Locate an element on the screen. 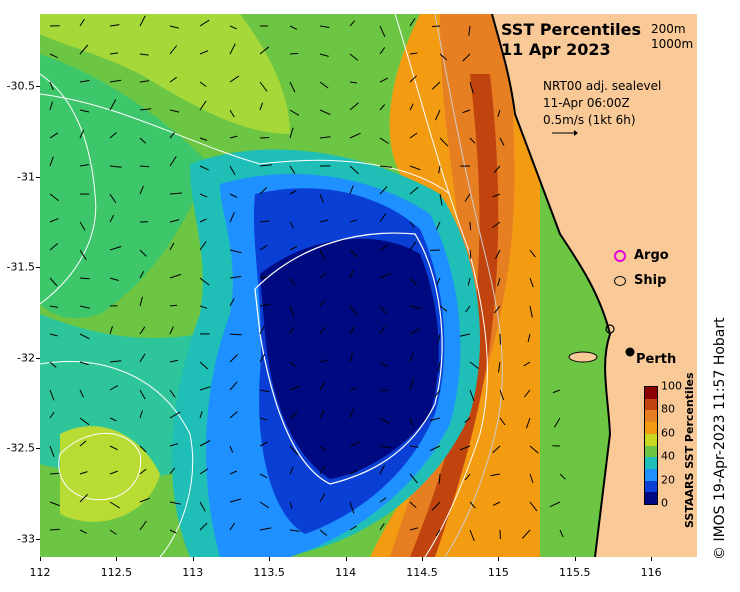 The height and width of the screenshot is (592, 740). map-date: 11 Apr 2023 is located at coordinates (556, 49).